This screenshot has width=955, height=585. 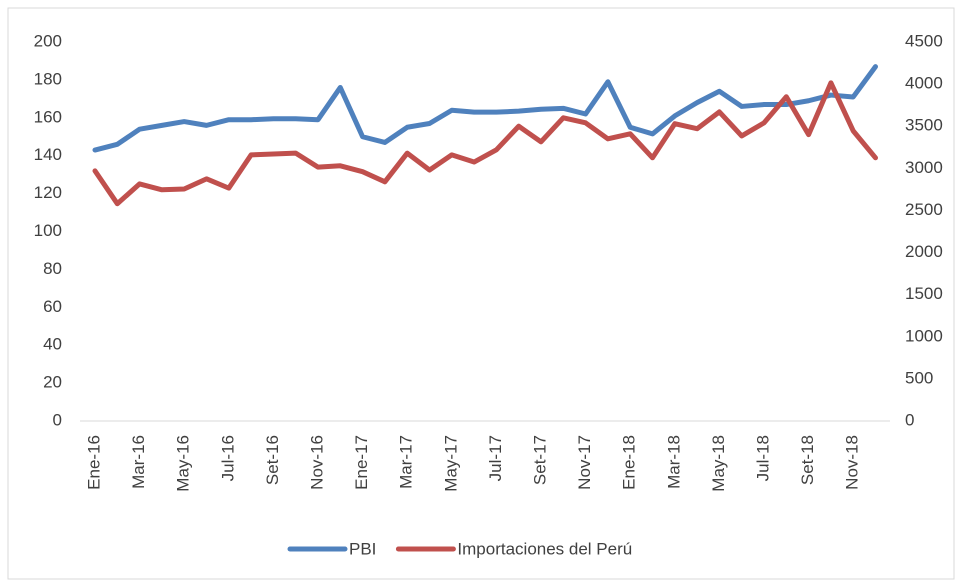 What do you see at coordinates (362, 548) in the screenshot?
I see `legend-label: PBI` at bounding box center [362, 548].